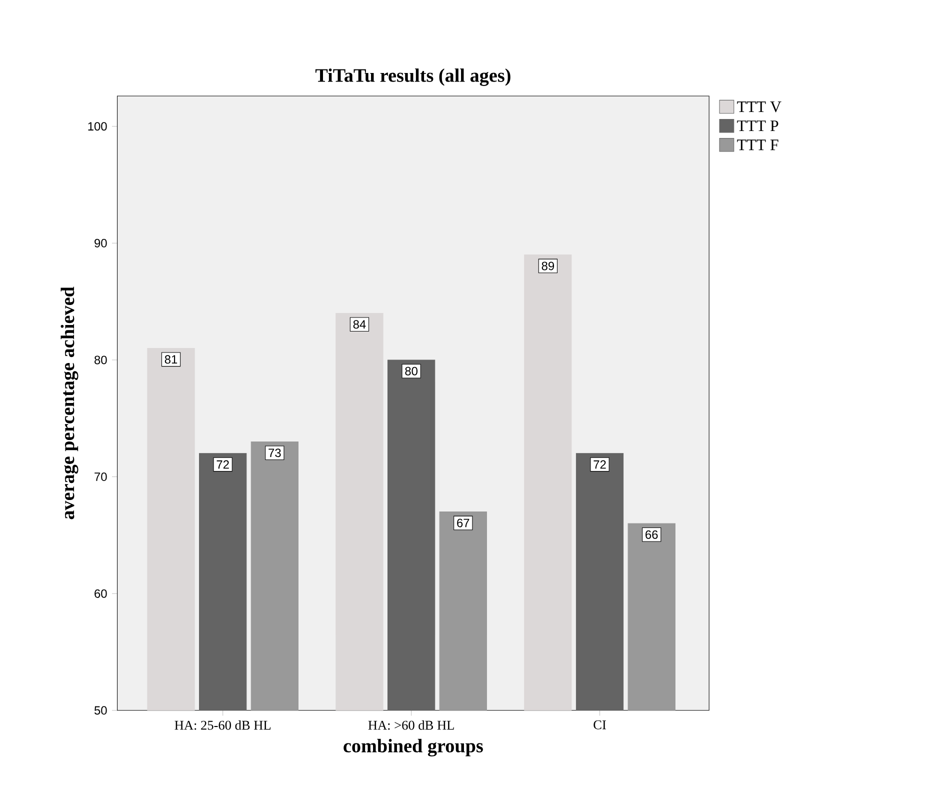 This screenshot has height=810, width=933. Describe the element at coordinates (274, 453) in the screenshot. I see `data-label: 73` at that location.